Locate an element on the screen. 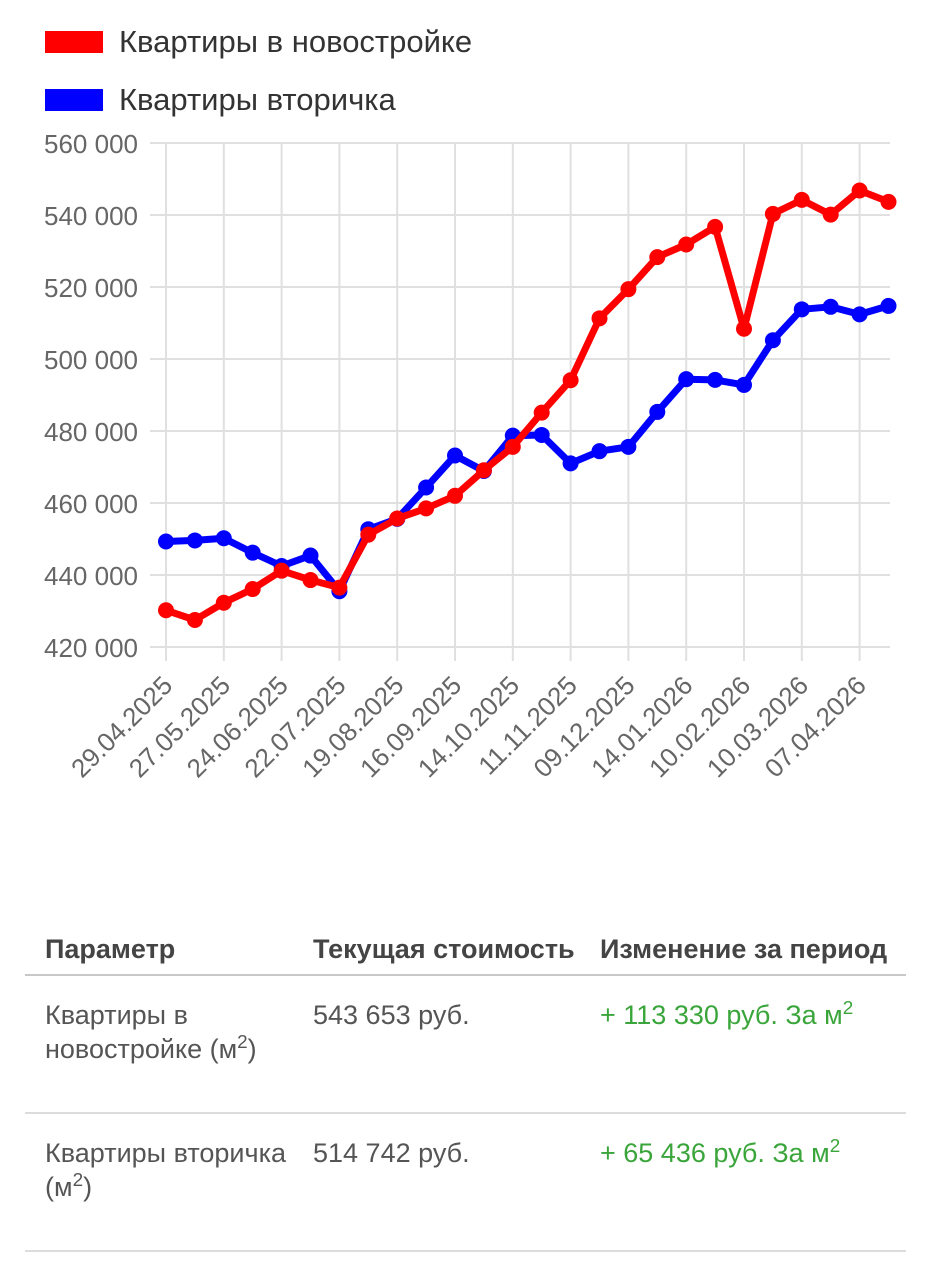 The height and width of the screenshot is (1280, 931). y-tick-label: 480 000 is located at coordinates (91, 432).